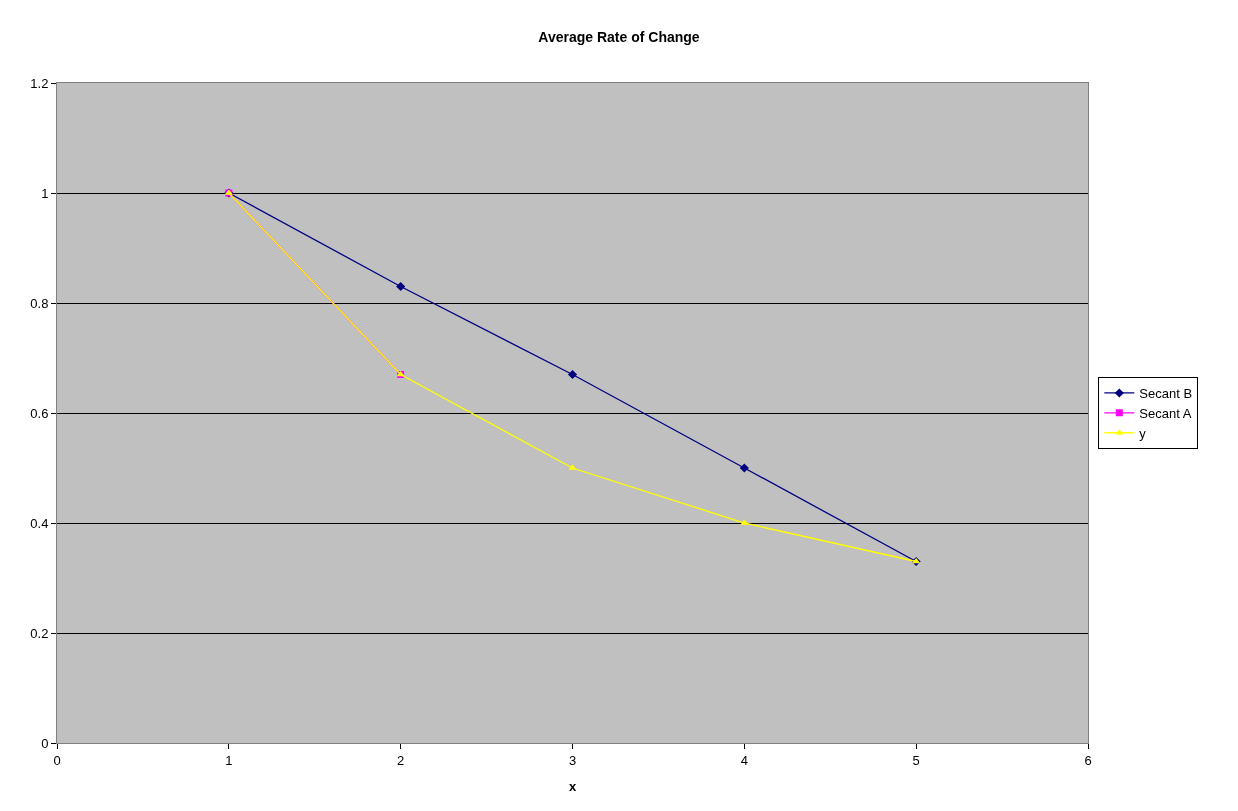 Image resolution: width=1238 pixels, height=811 pixels. Describe the element at coordinates (57, 760) in the screenshot. I see `x-tick-label: 0` at that location.